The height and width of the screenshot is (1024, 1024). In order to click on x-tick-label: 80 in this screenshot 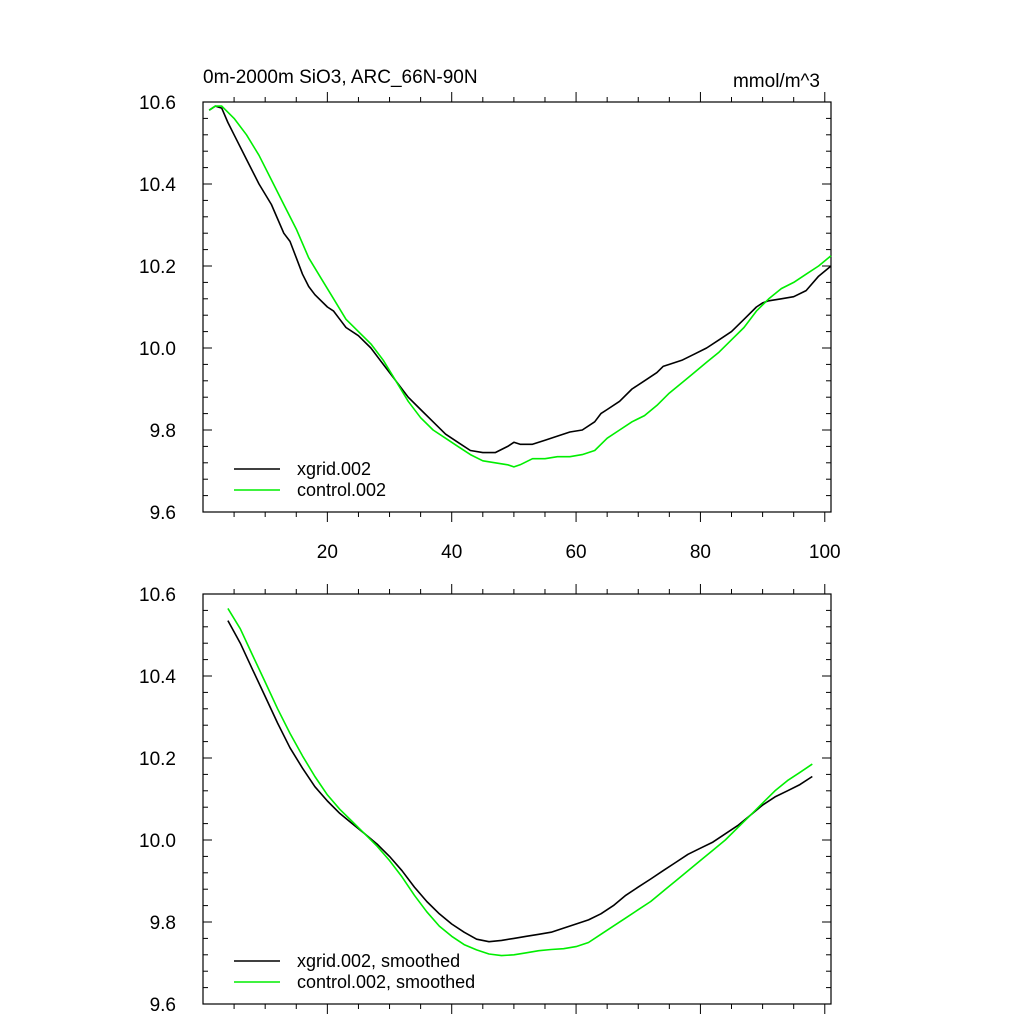, I will do `click(700, 552)`.